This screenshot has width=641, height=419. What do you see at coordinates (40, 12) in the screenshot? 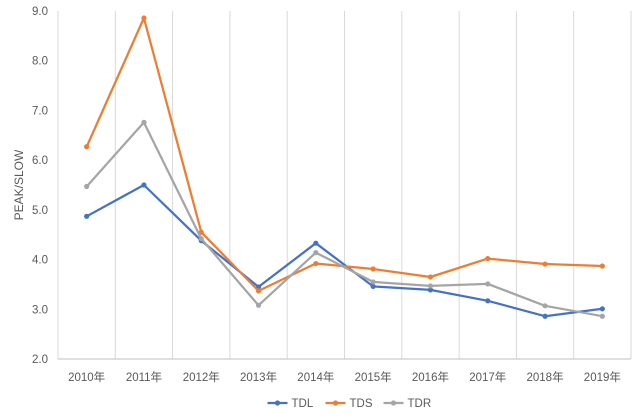
I see `y-tick-label: 9.0` at bounding box center [40, 12].